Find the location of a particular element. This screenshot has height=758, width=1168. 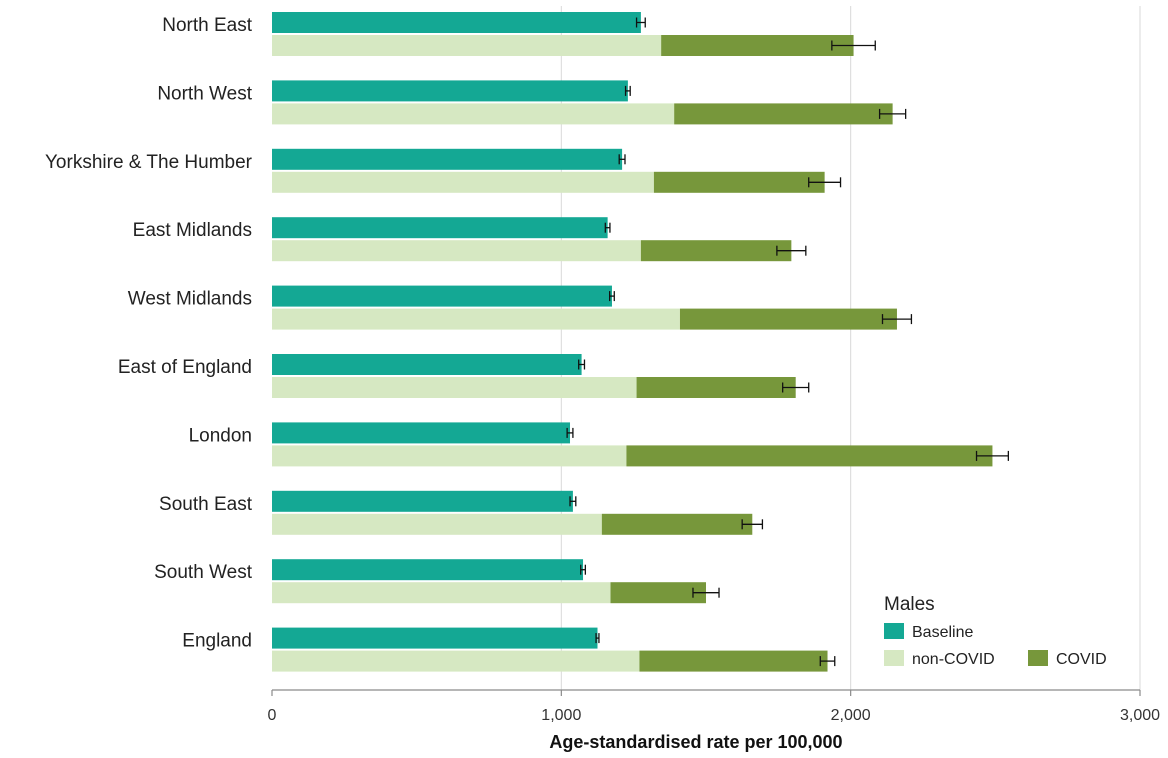

error-bar-covid-north-west is located at coordinates (892, 113).